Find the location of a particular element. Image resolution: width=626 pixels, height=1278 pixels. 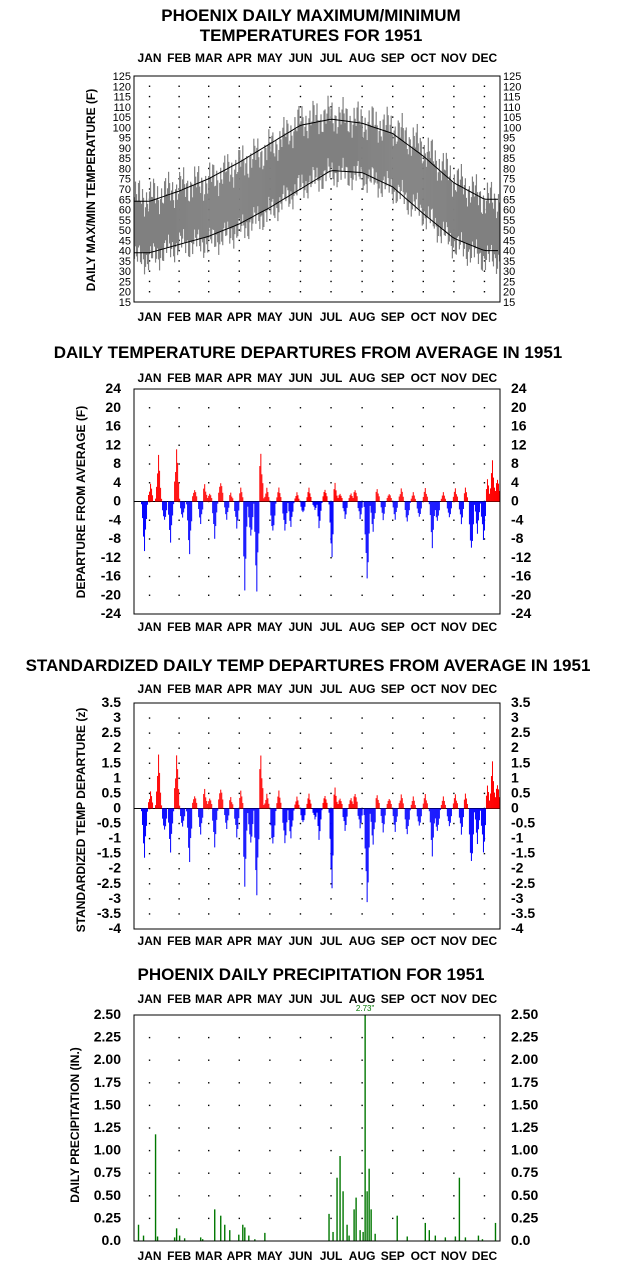

y-tick-label-right: 115 is located at coordinates (512, 98).